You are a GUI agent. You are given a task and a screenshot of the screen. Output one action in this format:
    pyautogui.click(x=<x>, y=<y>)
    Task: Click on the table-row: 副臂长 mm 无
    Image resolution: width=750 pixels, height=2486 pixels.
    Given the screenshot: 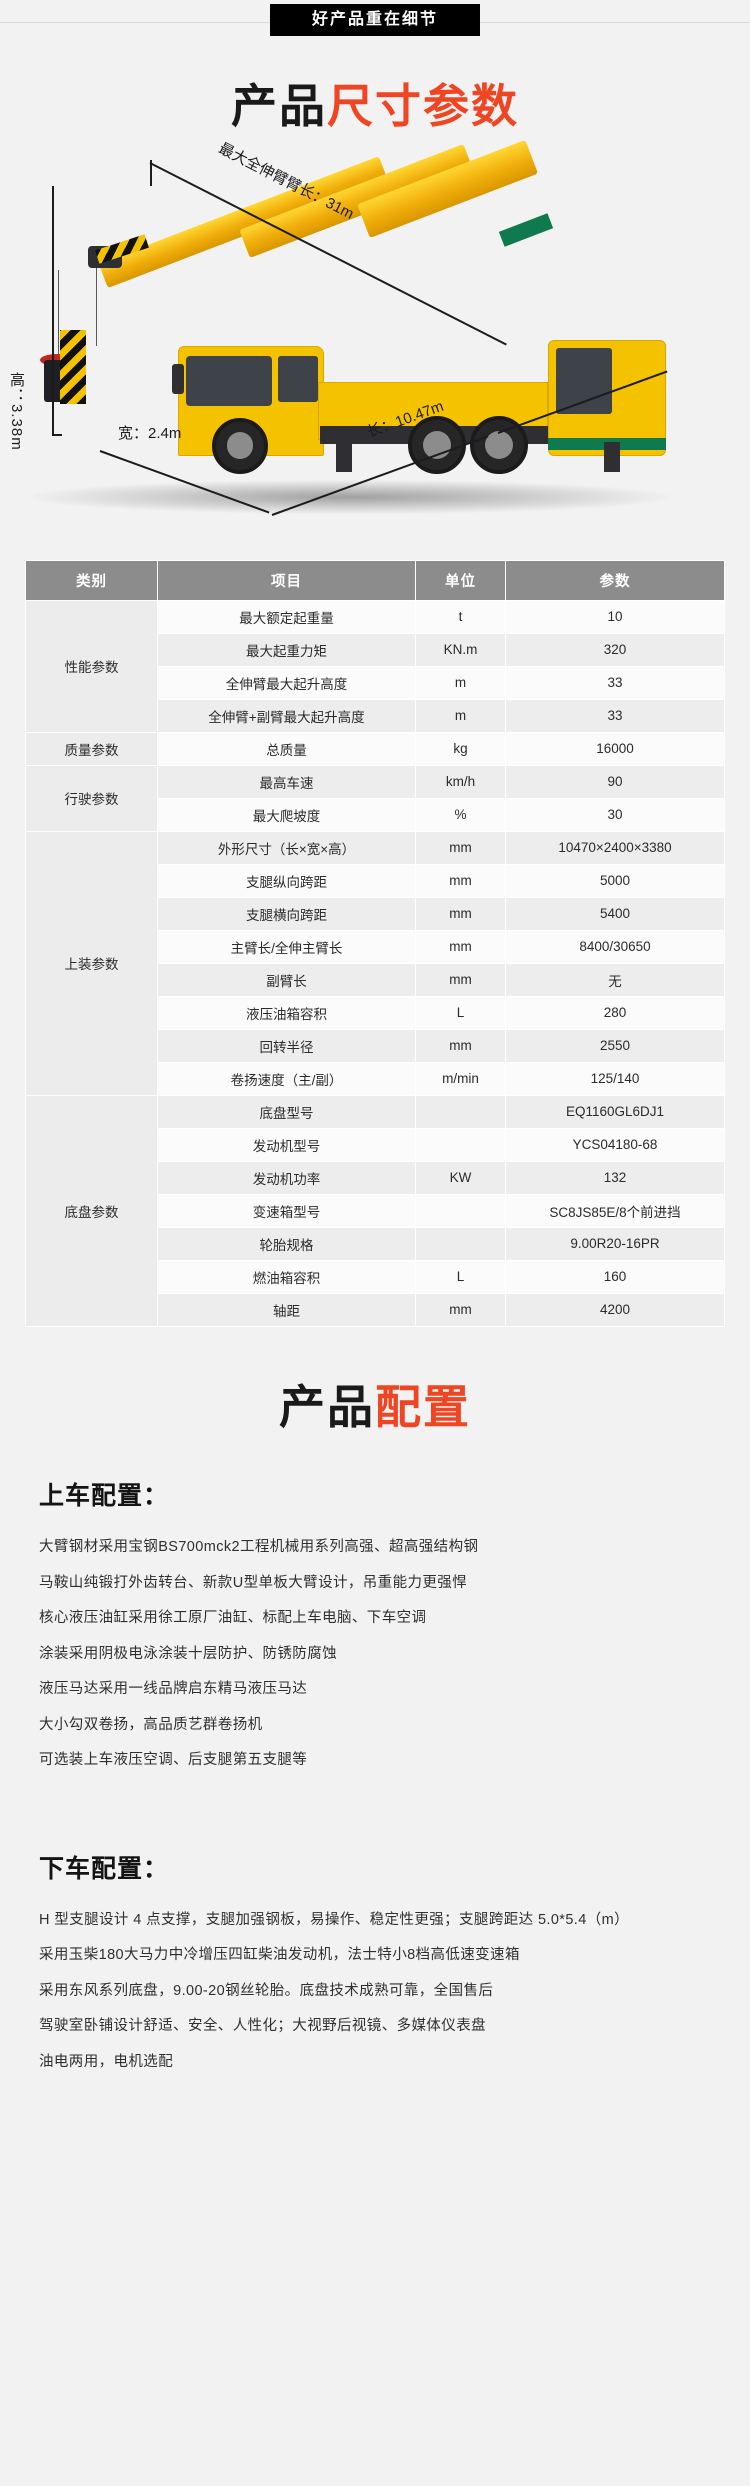 What is the action you would take?
    pyautogui.click(x=375, y=979)
    